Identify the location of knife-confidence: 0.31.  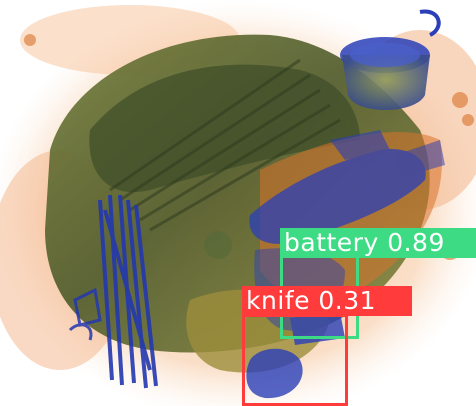
(347, 300).